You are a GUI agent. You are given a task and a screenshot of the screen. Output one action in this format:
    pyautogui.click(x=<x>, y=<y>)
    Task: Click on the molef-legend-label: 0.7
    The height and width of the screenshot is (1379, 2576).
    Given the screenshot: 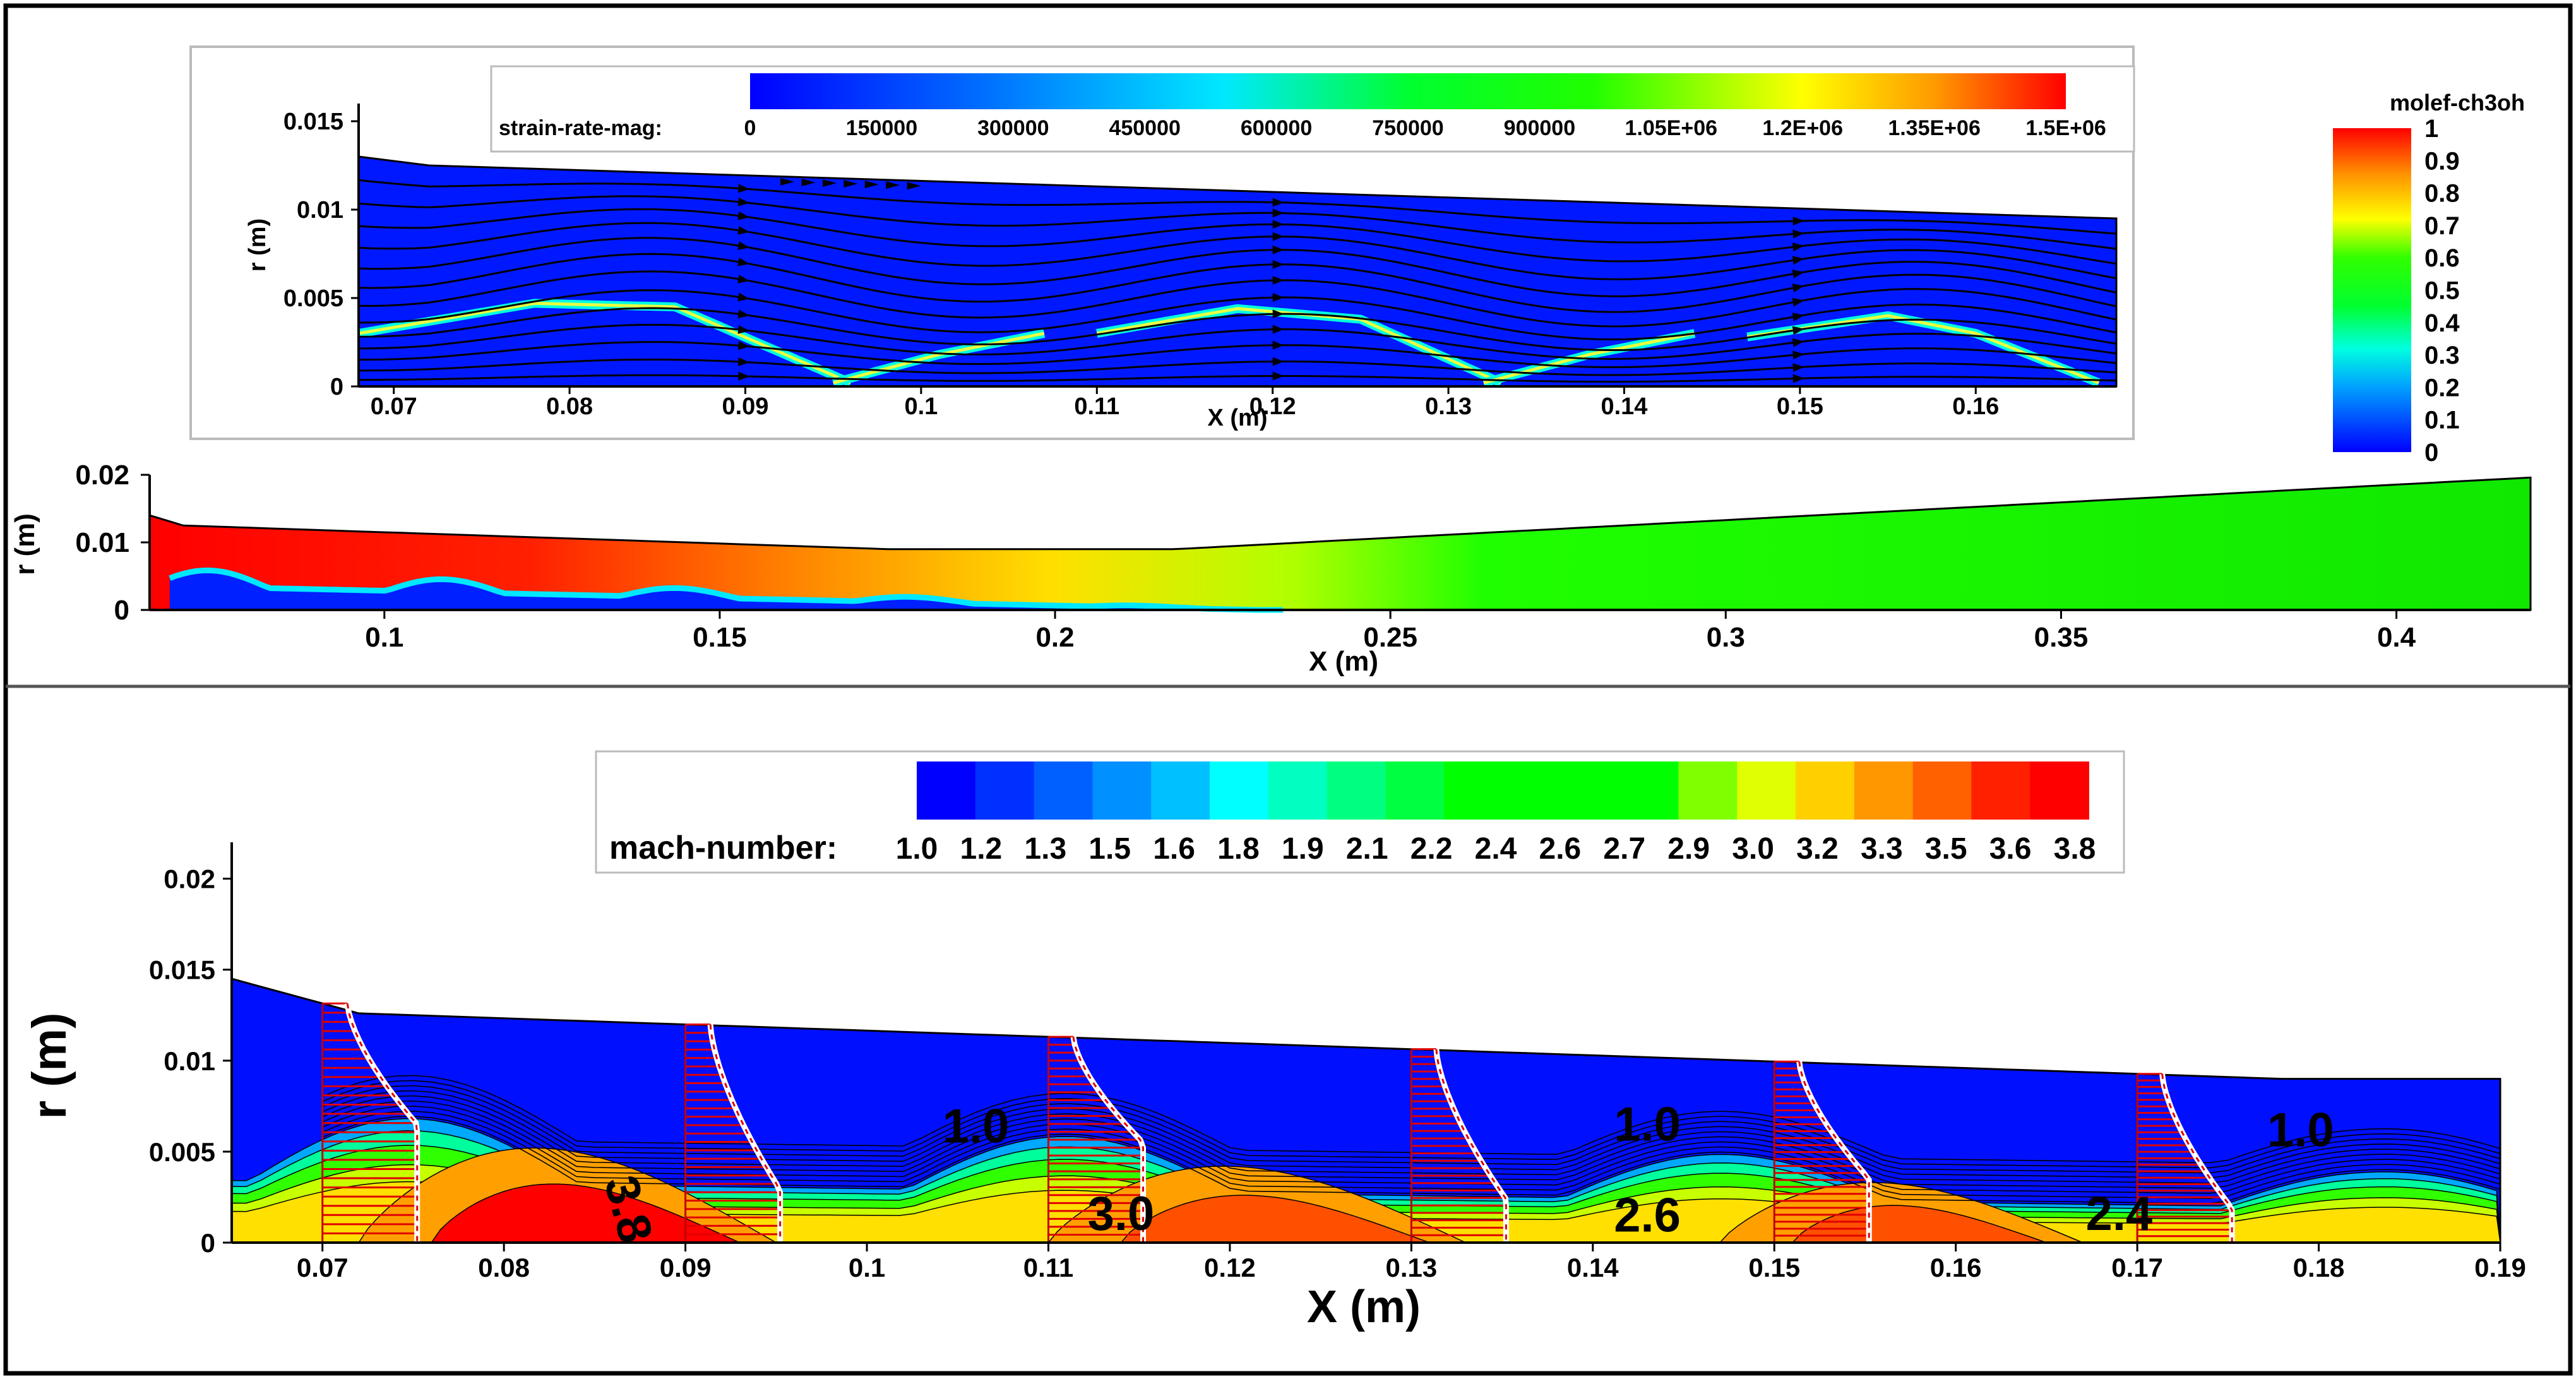 What is the action you would take?
    pyautogui.click(x=2442, y=226)
    